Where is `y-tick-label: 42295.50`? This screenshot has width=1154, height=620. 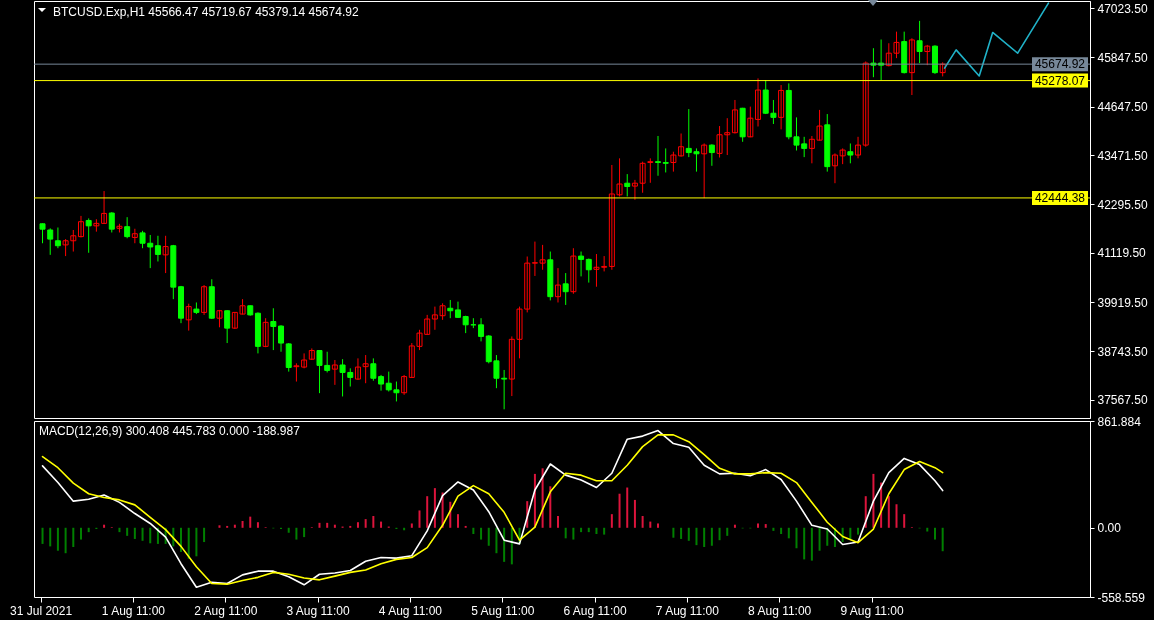 y-tick-label: 42295.50 is located at coordinates (1122, 204).